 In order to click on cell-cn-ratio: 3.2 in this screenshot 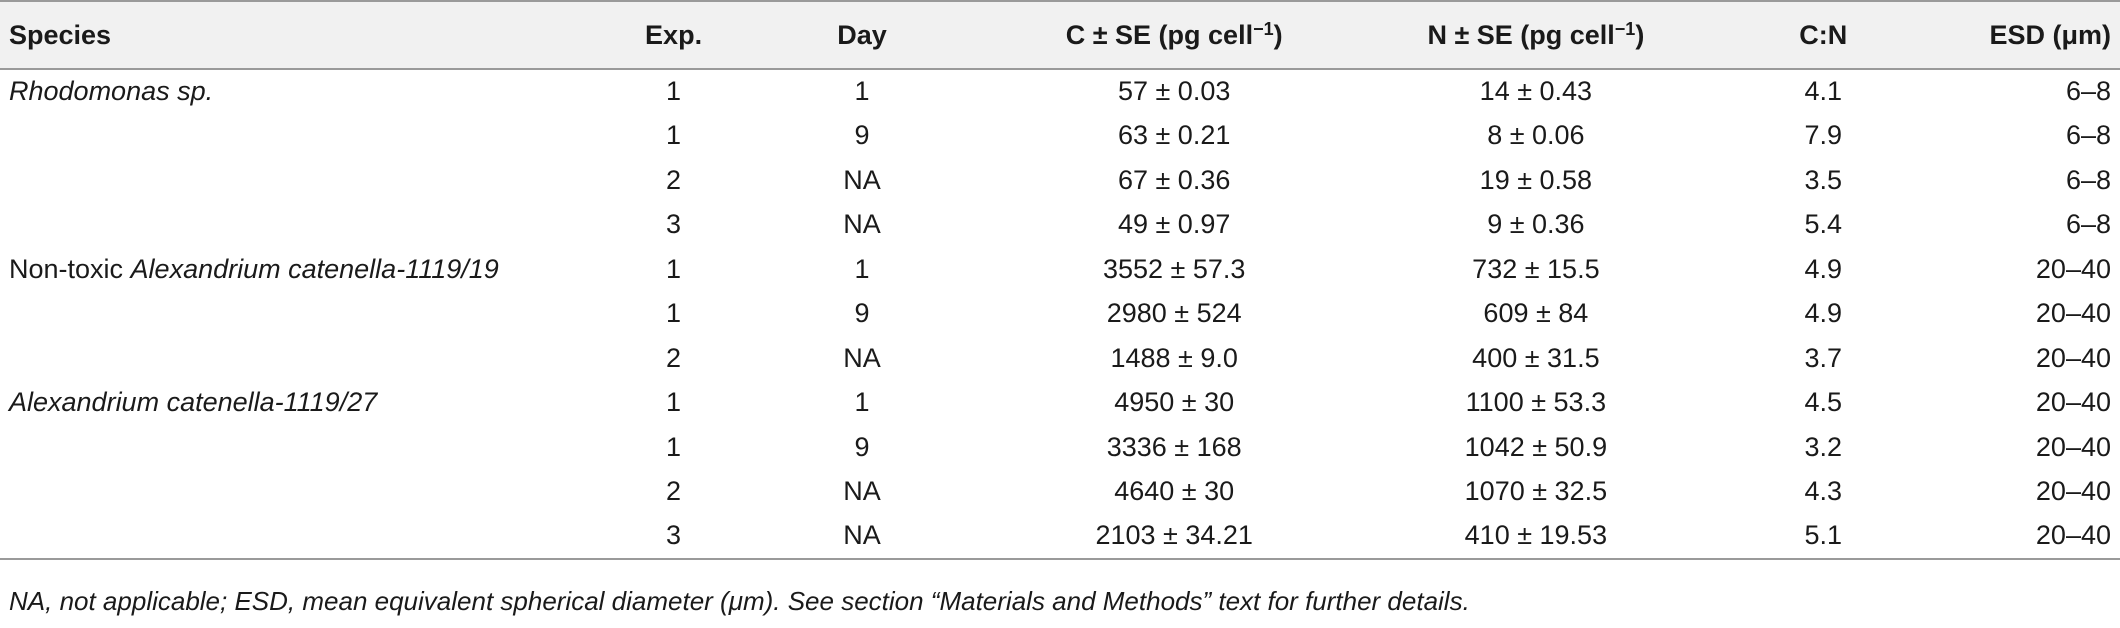, I will do `click(1823, 446)`.